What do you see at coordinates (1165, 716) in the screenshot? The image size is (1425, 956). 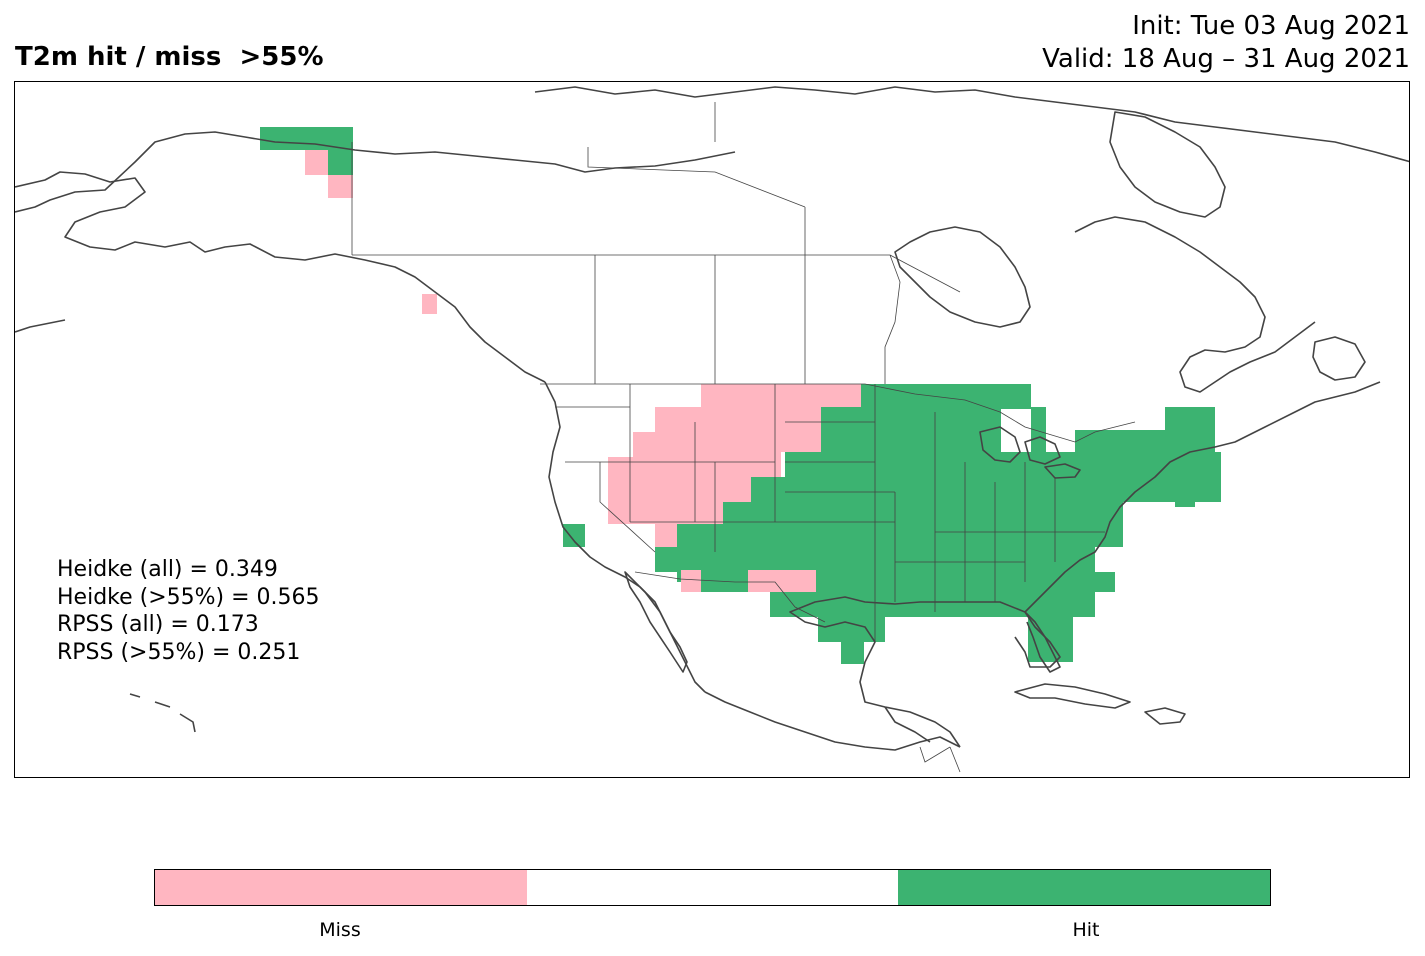 I see `hispaniola` at bounding box center [1165, 716].